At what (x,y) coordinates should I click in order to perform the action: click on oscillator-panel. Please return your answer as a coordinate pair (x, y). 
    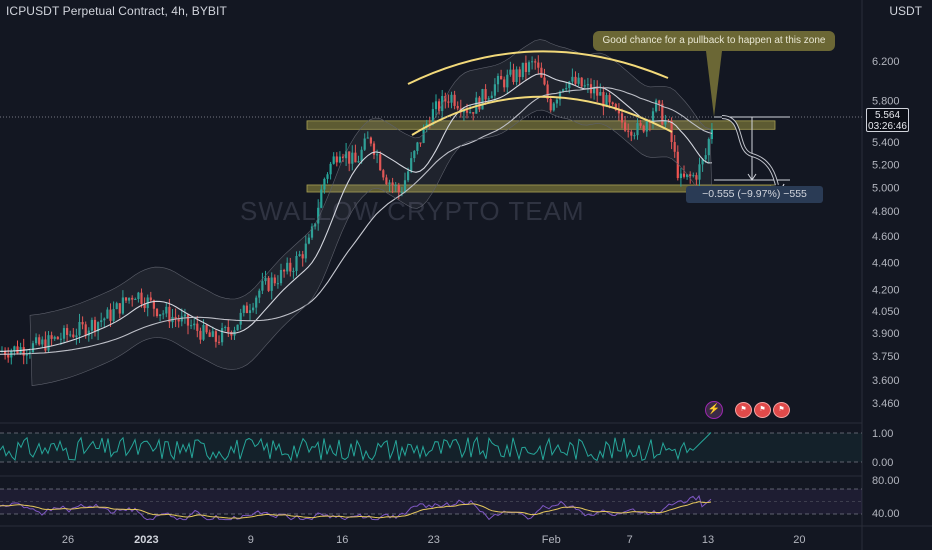
    Looking at the image, I should click on (431, 447).